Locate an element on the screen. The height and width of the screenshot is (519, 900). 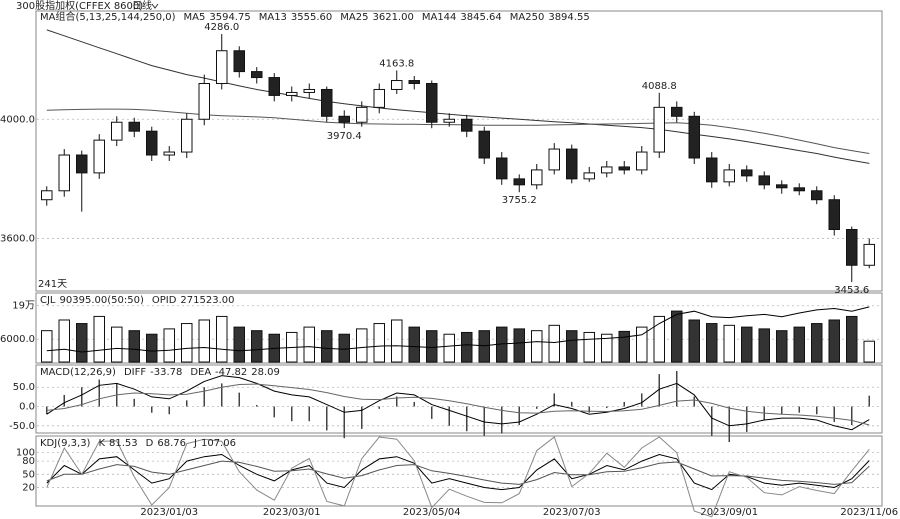
legend-name: MA5 is located at coordinates (195, 17).